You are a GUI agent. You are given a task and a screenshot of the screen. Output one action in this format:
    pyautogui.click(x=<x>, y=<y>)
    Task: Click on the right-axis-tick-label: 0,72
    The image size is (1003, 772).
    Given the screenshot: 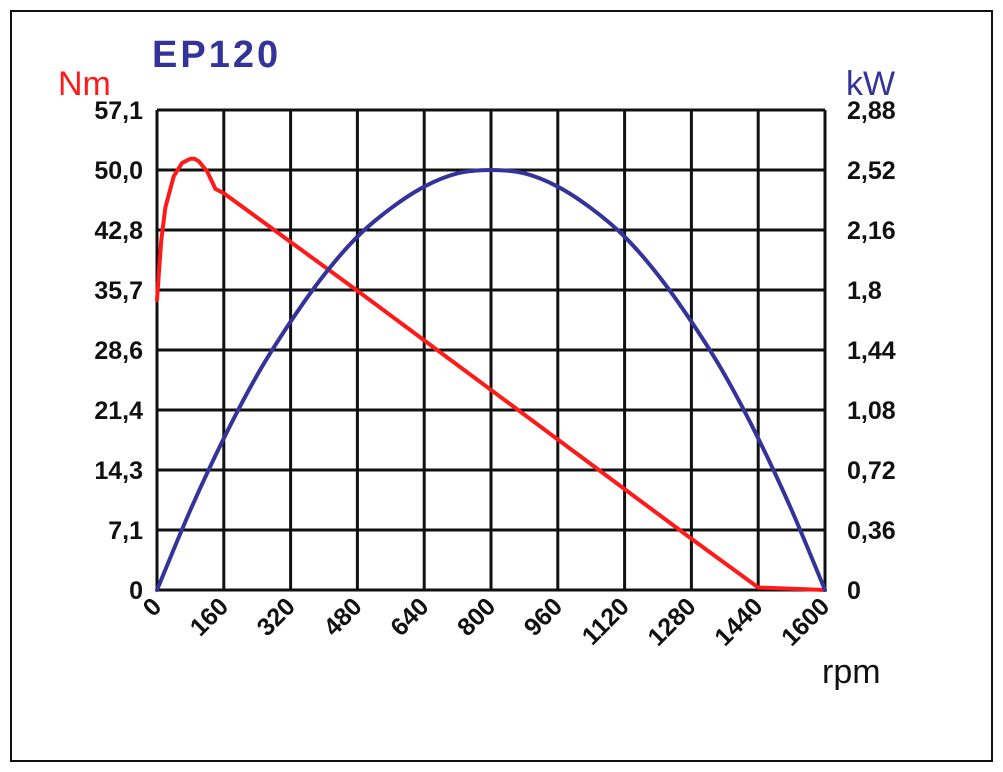 What is the action you would take?
    pyautogui.click(x=871, y=471)
    